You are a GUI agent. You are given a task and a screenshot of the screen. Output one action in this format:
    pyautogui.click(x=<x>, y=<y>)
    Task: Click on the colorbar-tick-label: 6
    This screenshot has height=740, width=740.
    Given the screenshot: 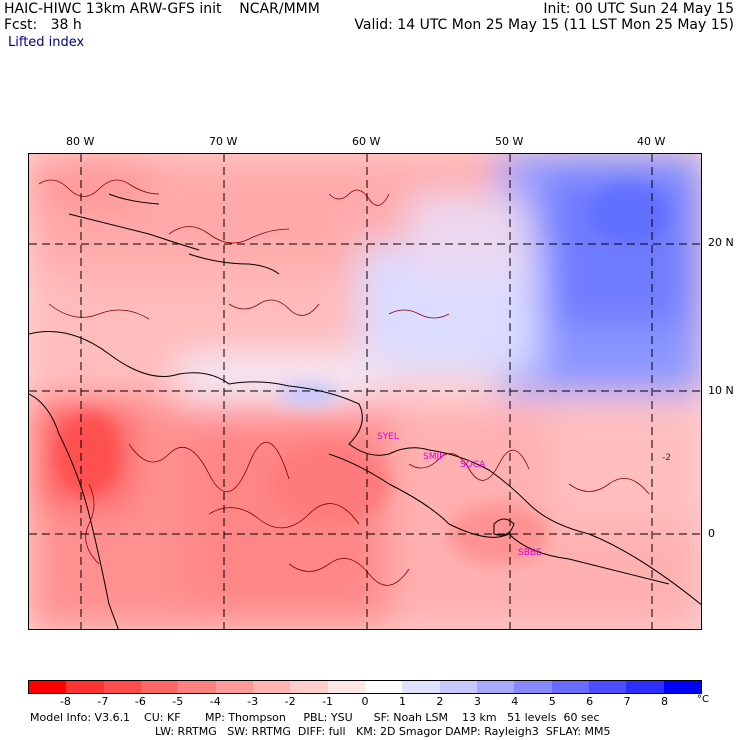 What is the action you would take?
    pyautogui.click(x=590, y=701)
    